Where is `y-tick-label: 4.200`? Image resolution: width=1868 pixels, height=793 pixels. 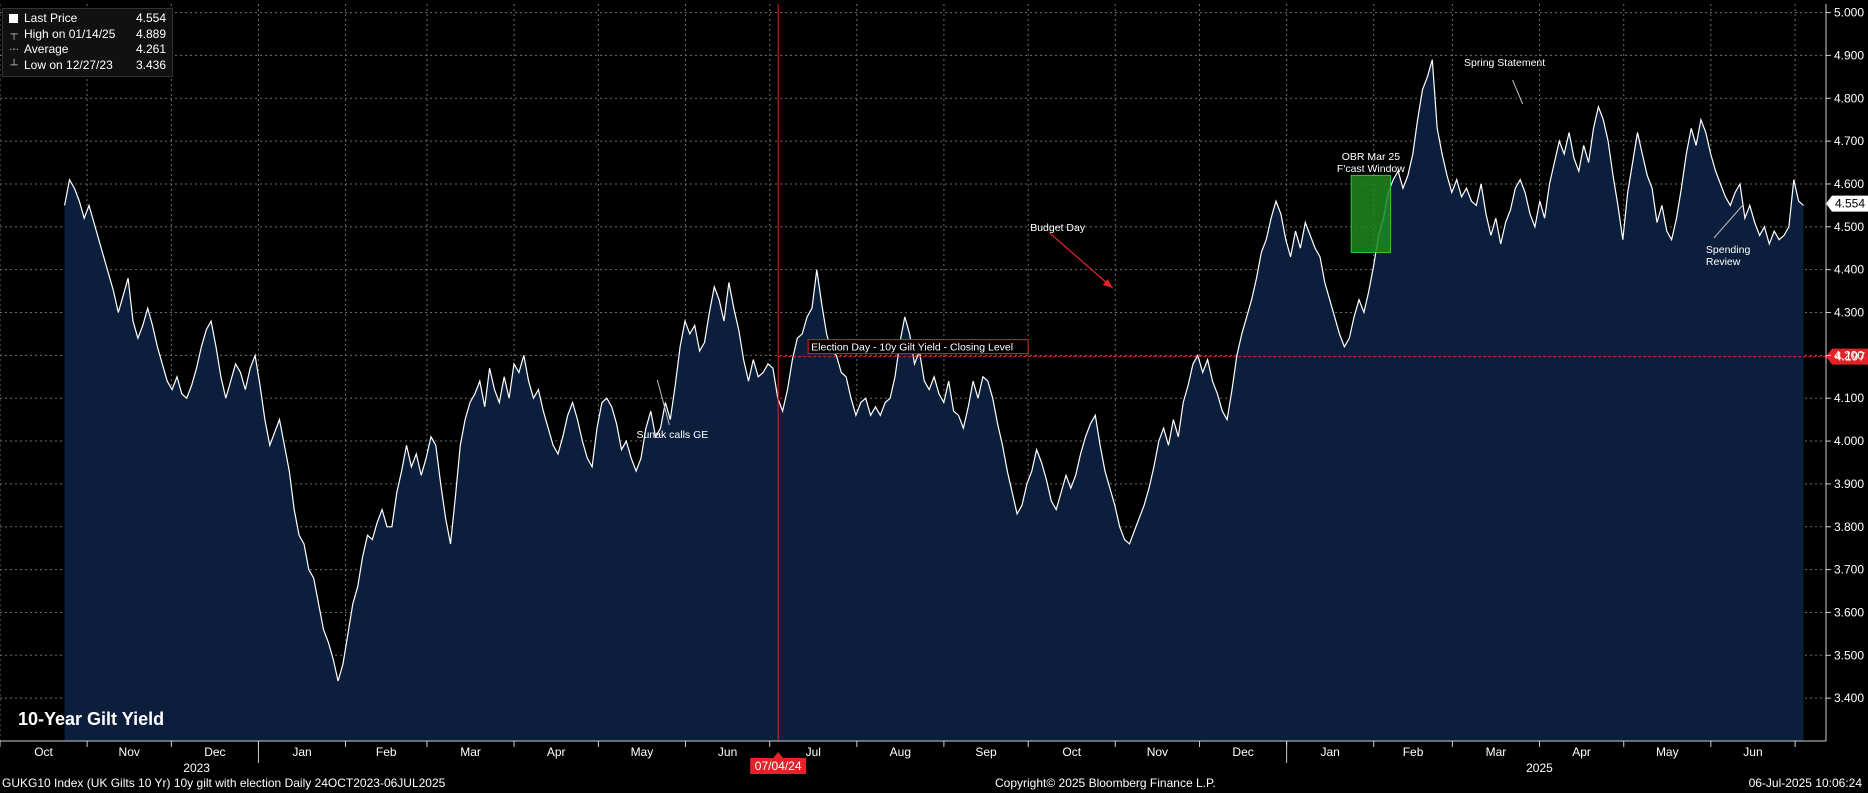
y-tick-label: 4.200 is located at coordinates (1849, 355).